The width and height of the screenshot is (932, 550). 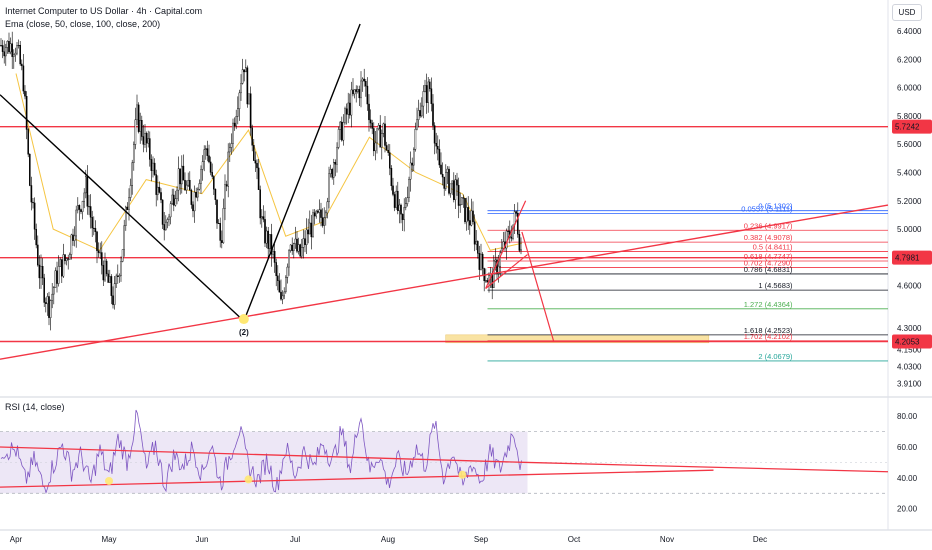 I want to click on price-tick-label: 6.0000, so click(x=909, y=88).